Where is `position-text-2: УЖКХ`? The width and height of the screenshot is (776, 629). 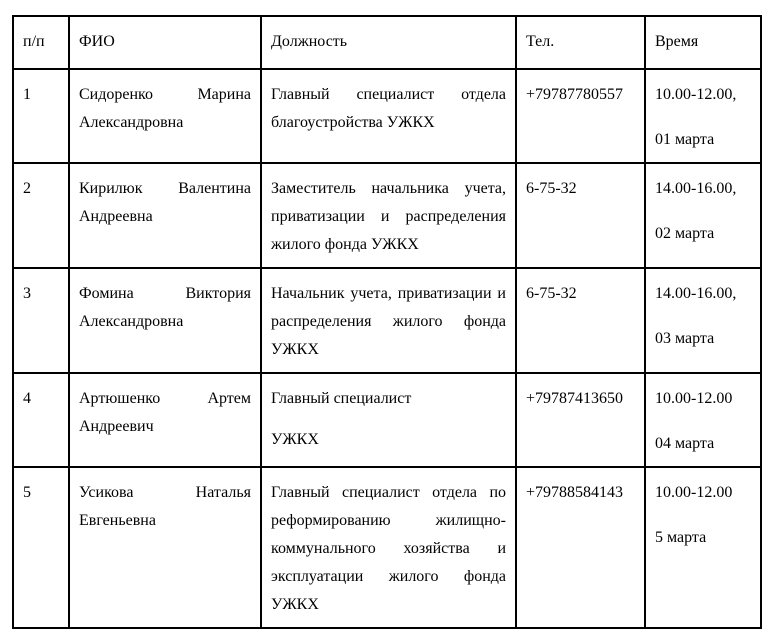 position-text-2: УЖКХ is located at coordinates (295, 439).